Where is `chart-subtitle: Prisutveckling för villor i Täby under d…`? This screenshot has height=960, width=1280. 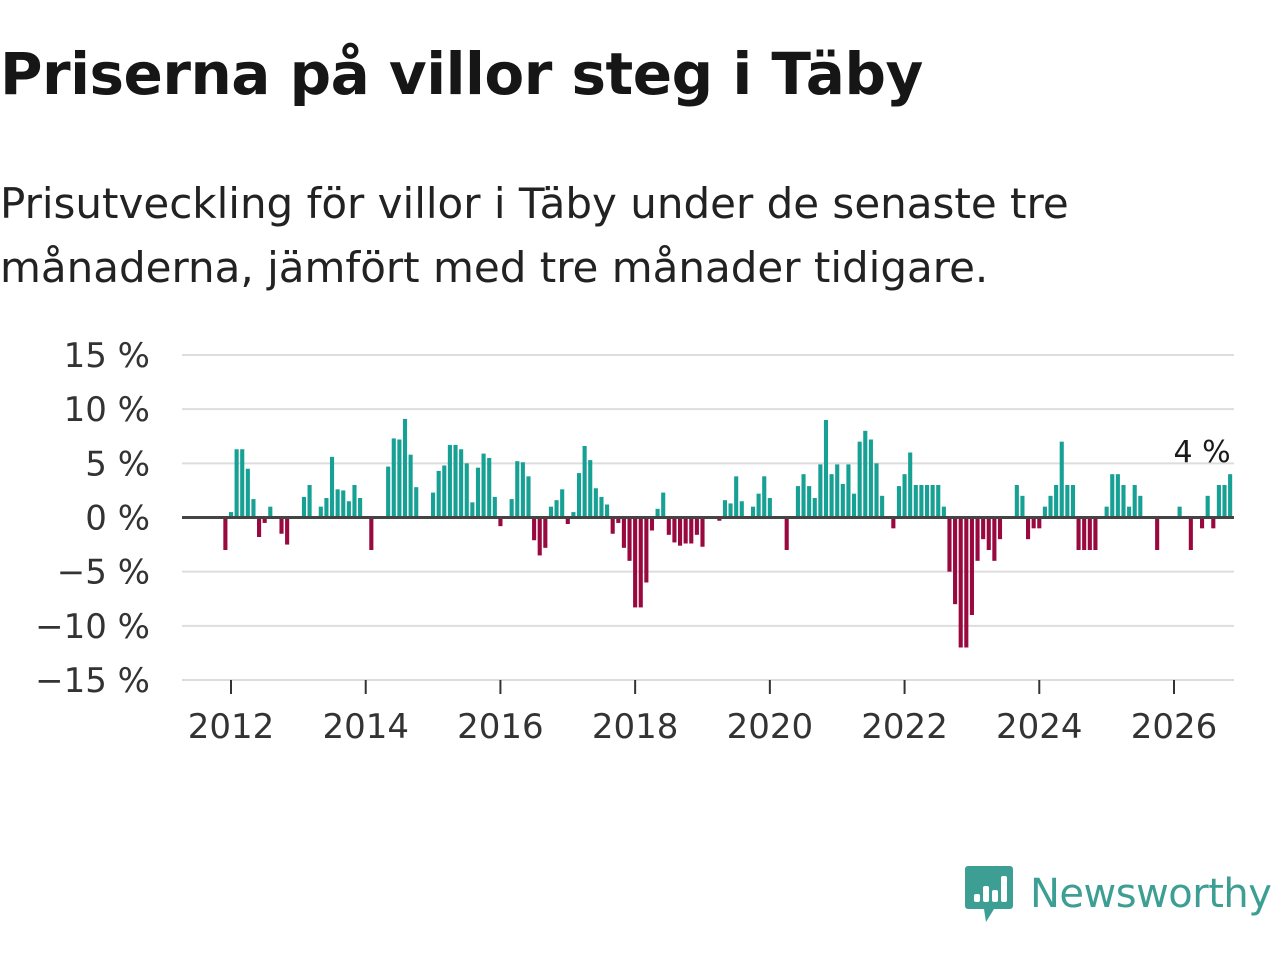
chart-subtitle: Prisutveckling för villor i Täby under d… is located at coordinates (534, 235).